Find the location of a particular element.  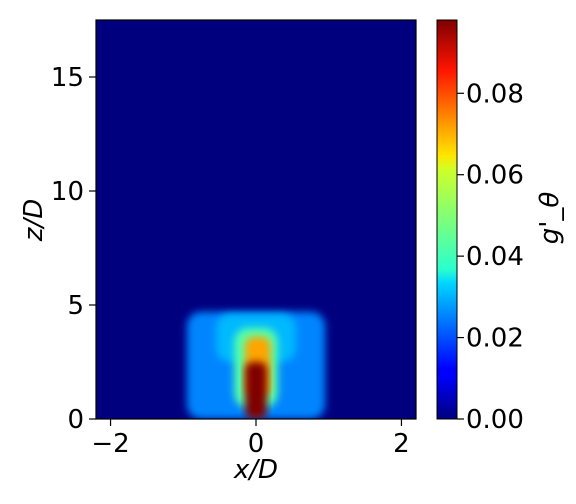

x-tick-label: −2 is located at coordinates (110, 444).